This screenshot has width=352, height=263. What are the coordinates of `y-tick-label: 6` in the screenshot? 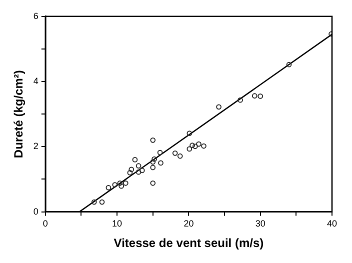 It's located at (35, 15).